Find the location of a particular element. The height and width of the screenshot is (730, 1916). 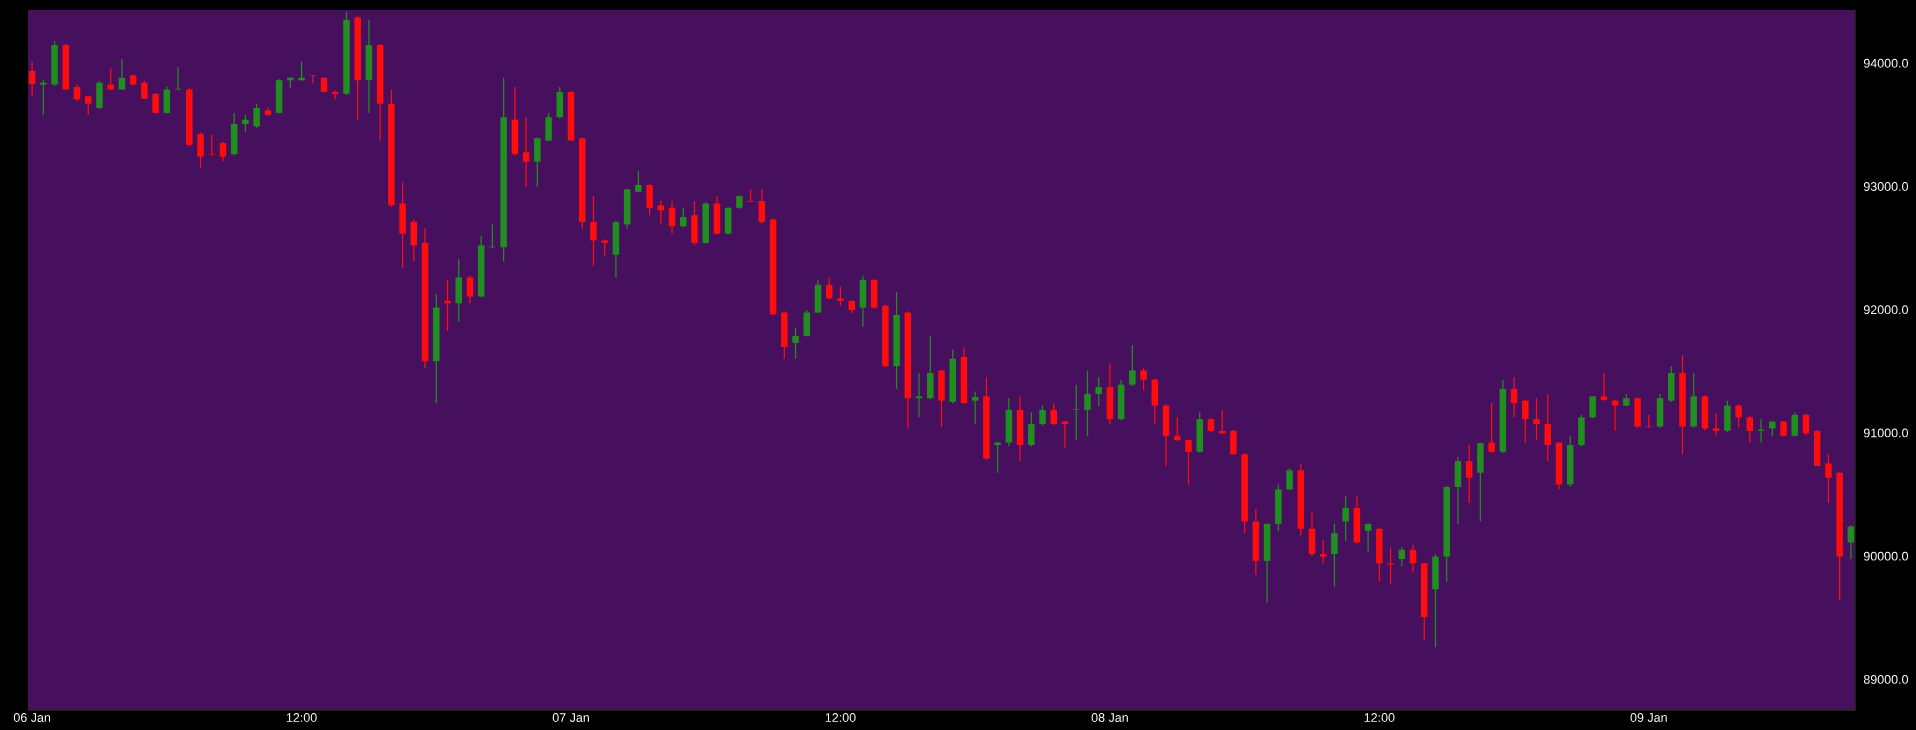

y-tick-label: 89000.0 is located at coordinates (1886, 679).